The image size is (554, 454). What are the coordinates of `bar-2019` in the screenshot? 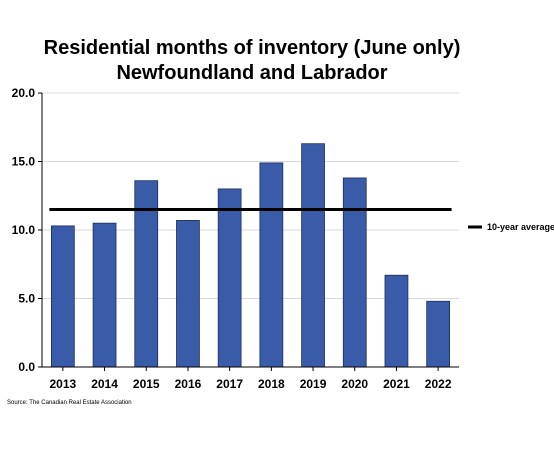 It's located at (313, 255).